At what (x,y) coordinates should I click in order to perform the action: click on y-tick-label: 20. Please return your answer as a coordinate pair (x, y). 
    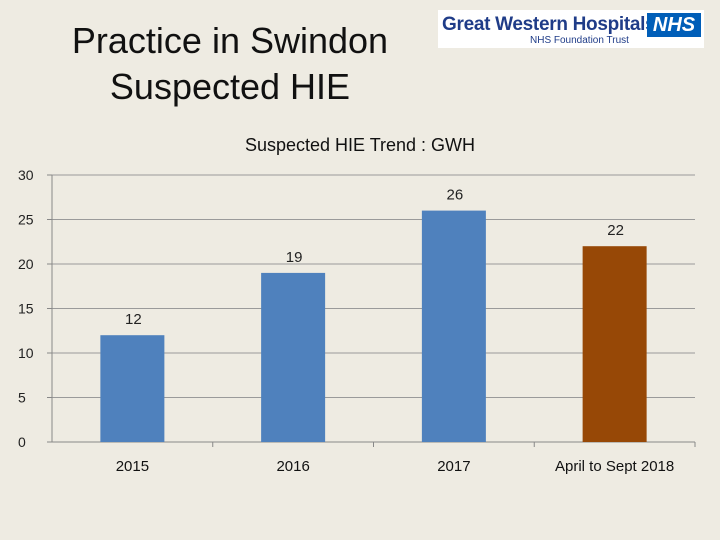
    Looking at the image, I should click on (26, 264).